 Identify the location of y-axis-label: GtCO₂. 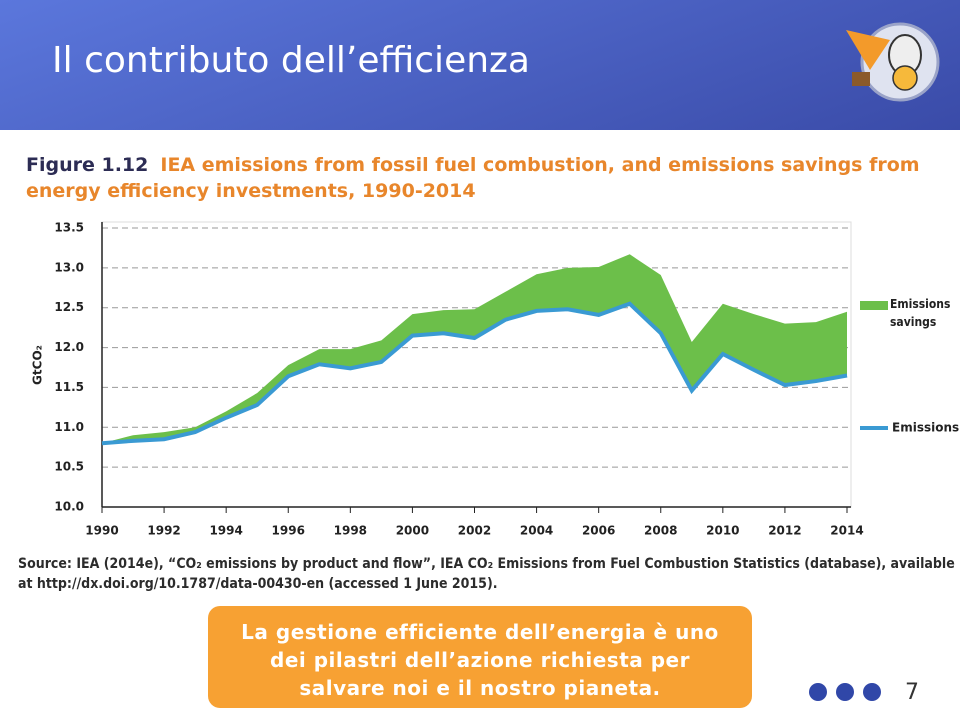
(38, 365).